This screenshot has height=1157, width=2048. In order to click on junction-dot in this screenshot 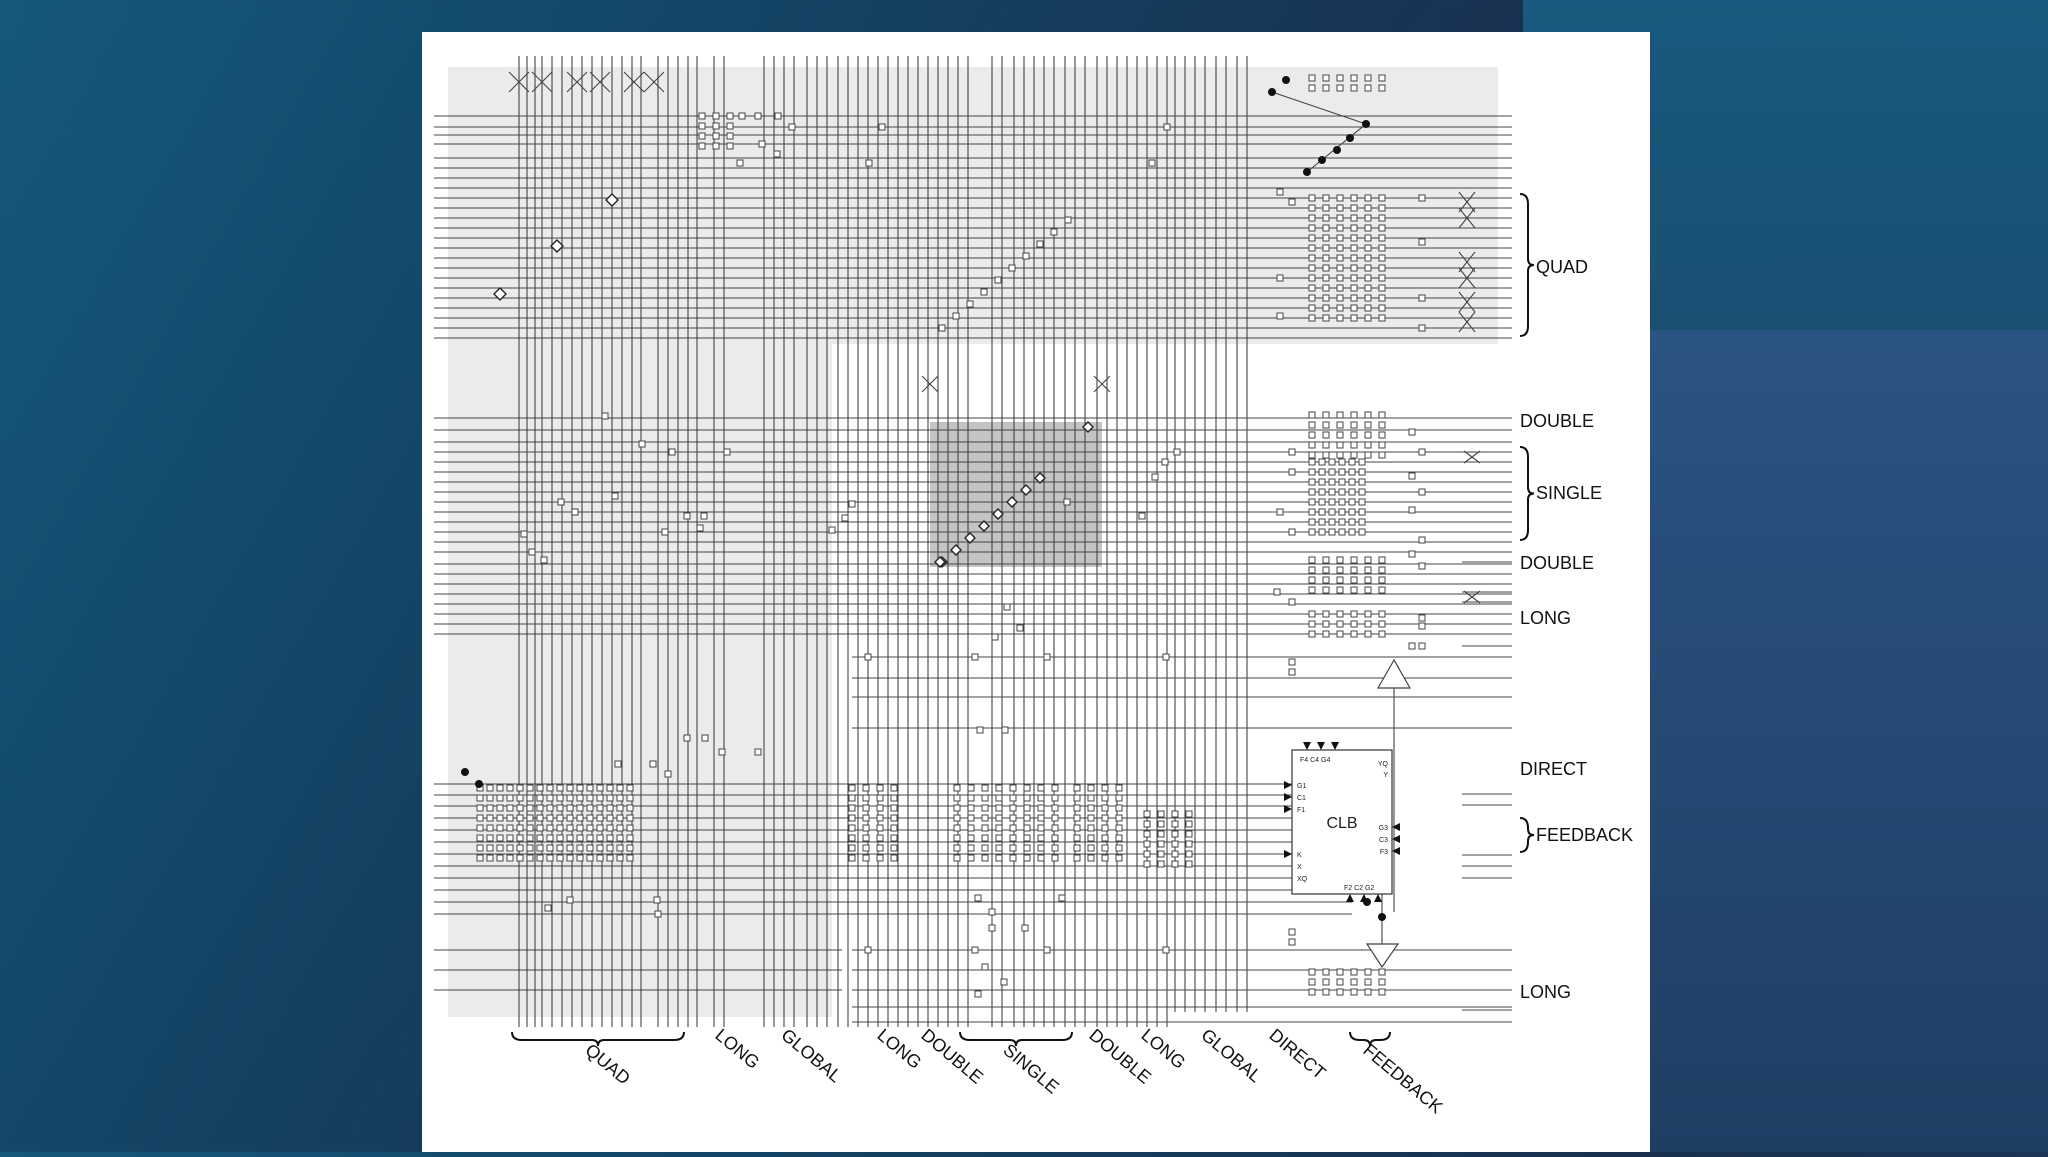, I will do `click(1322, 160)`.